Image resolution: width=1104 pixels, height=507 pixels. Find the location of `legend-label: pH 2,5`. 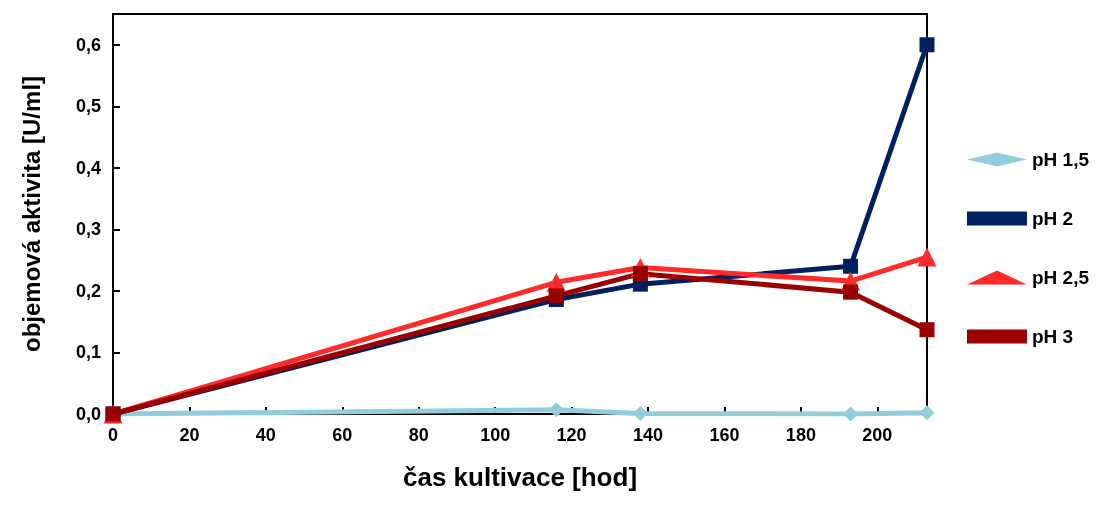

legend-label: pH 2,5 is located at coordinates (1060, 277).